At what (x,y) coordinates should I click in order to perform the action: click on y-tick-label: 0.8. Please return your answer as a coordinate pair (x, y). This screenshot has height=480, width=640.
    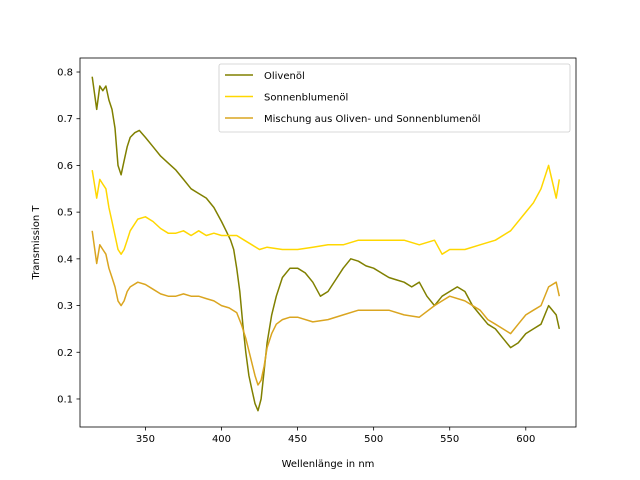
    Looking at the image, I should click on (65, 73).